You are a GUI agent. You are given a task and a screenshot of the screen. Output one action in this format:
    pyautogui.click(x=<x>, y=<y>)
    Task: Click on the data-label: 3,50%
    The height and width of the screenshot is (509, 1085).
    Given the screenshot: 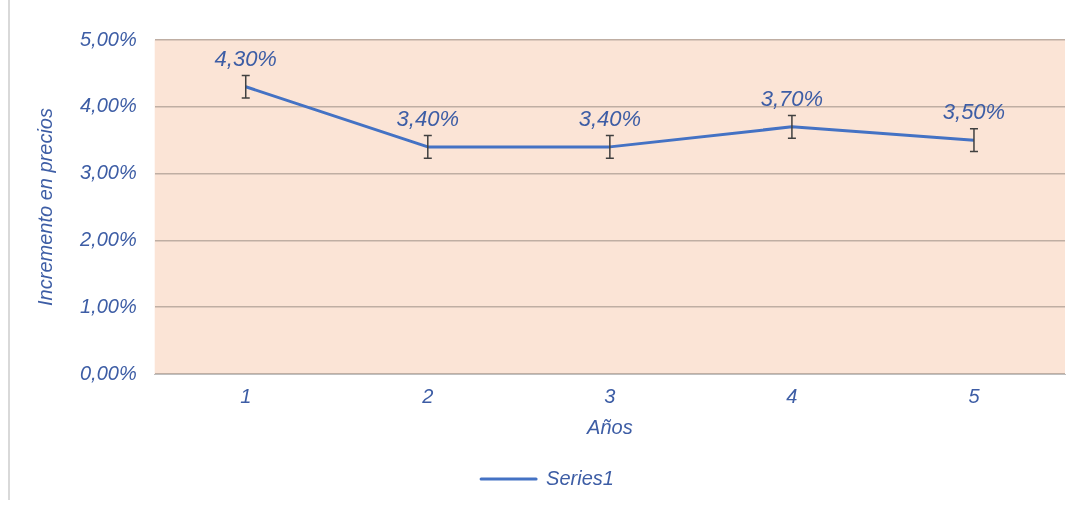 What is the action you would take?
    pyautogui.click(x=974, y=112)
    